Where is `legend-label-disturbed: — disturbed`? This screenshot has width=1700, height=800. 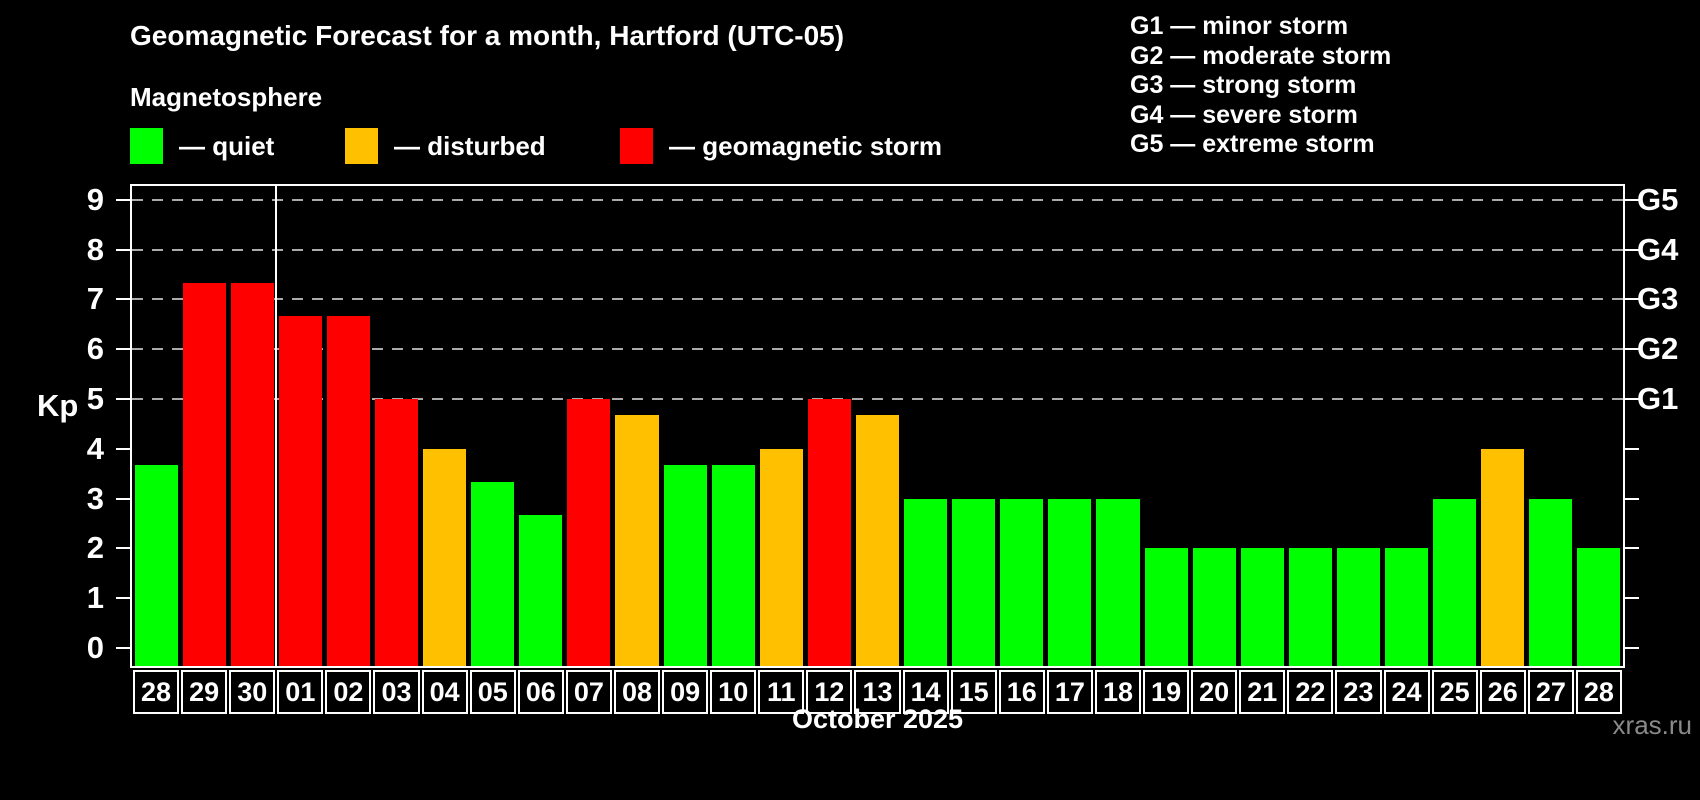
legend-label-disturbed: — disturbed is located at coordinates (470, 145).